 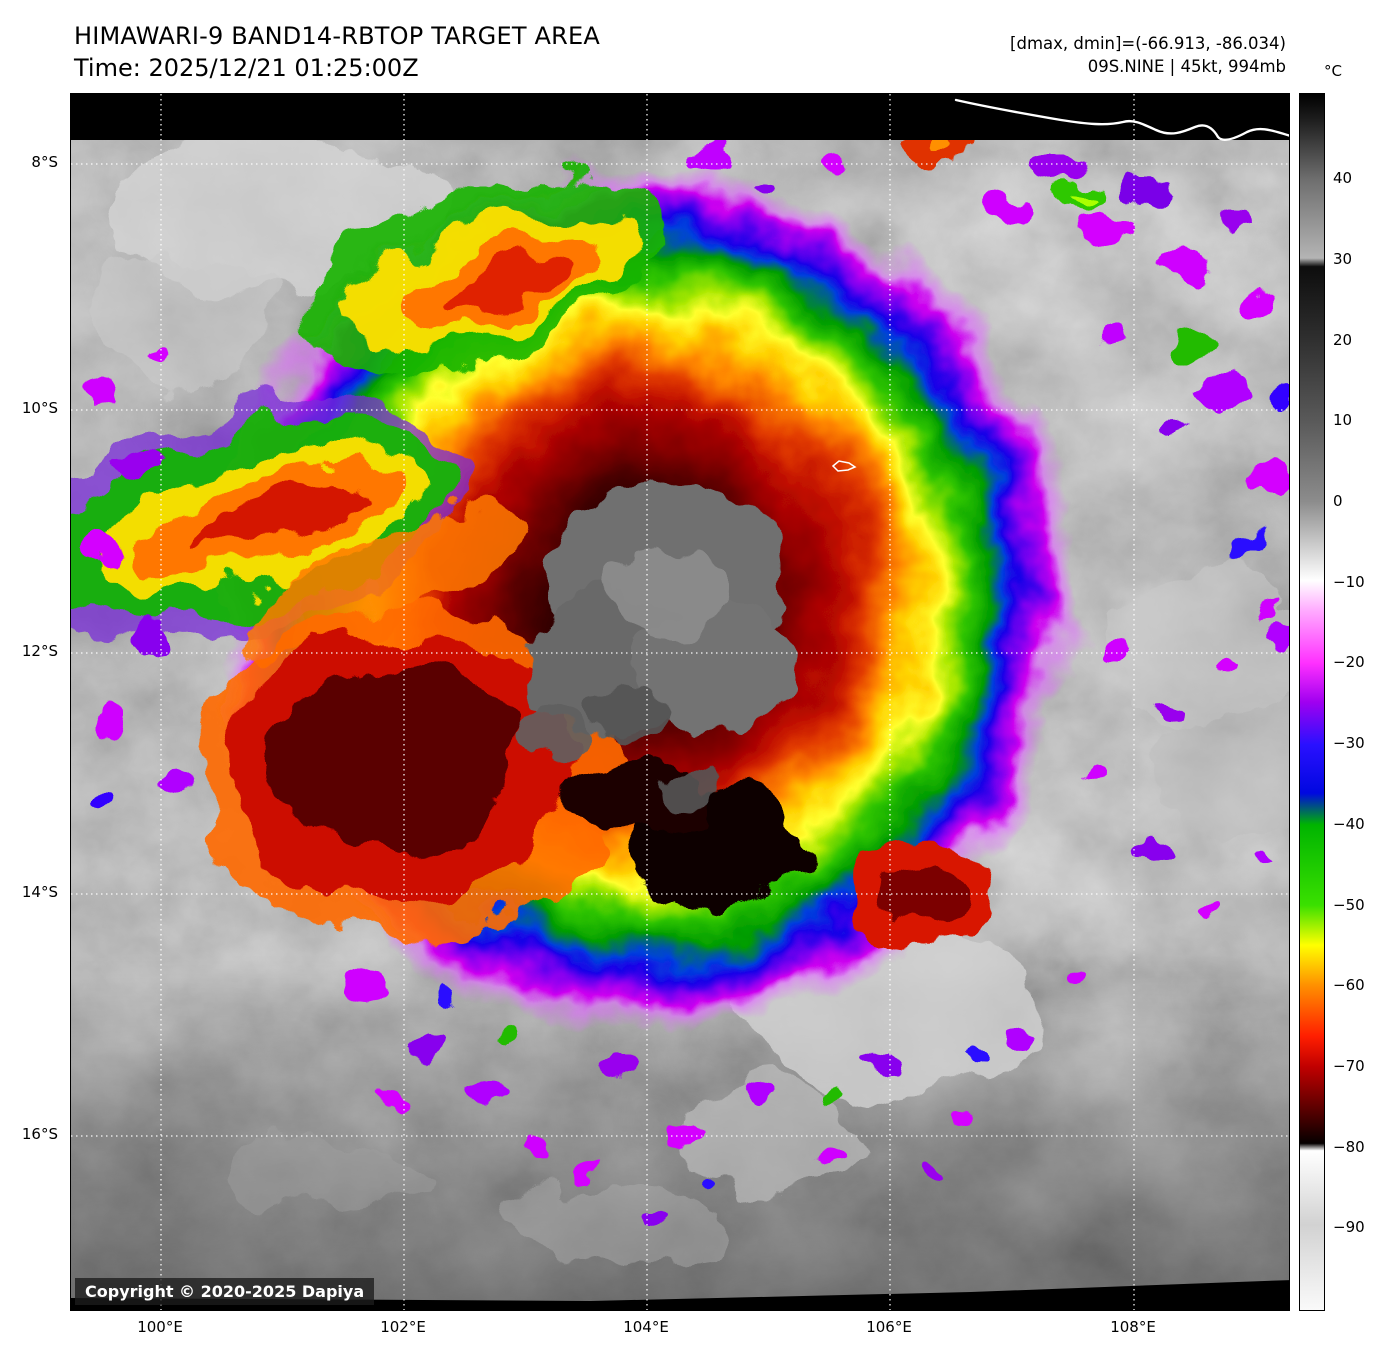 I want to click on lon-axis: 100°E 102°E 104°E 106°E 108°E, so click(x=680, y=1330).